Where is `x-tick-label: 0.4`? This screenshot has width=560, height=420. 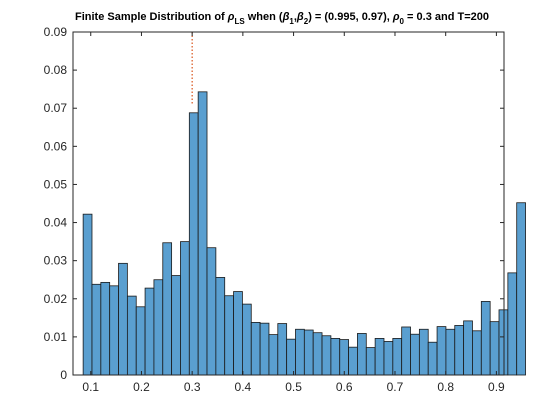 x-tick-label: 0.4 is located at coordinates (243, 387).